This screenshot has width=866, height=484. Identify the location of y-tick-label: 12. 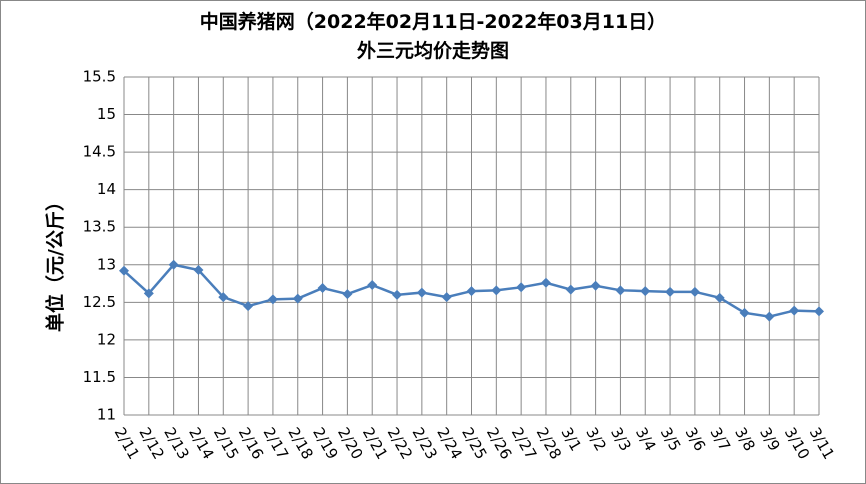
(106, 339).